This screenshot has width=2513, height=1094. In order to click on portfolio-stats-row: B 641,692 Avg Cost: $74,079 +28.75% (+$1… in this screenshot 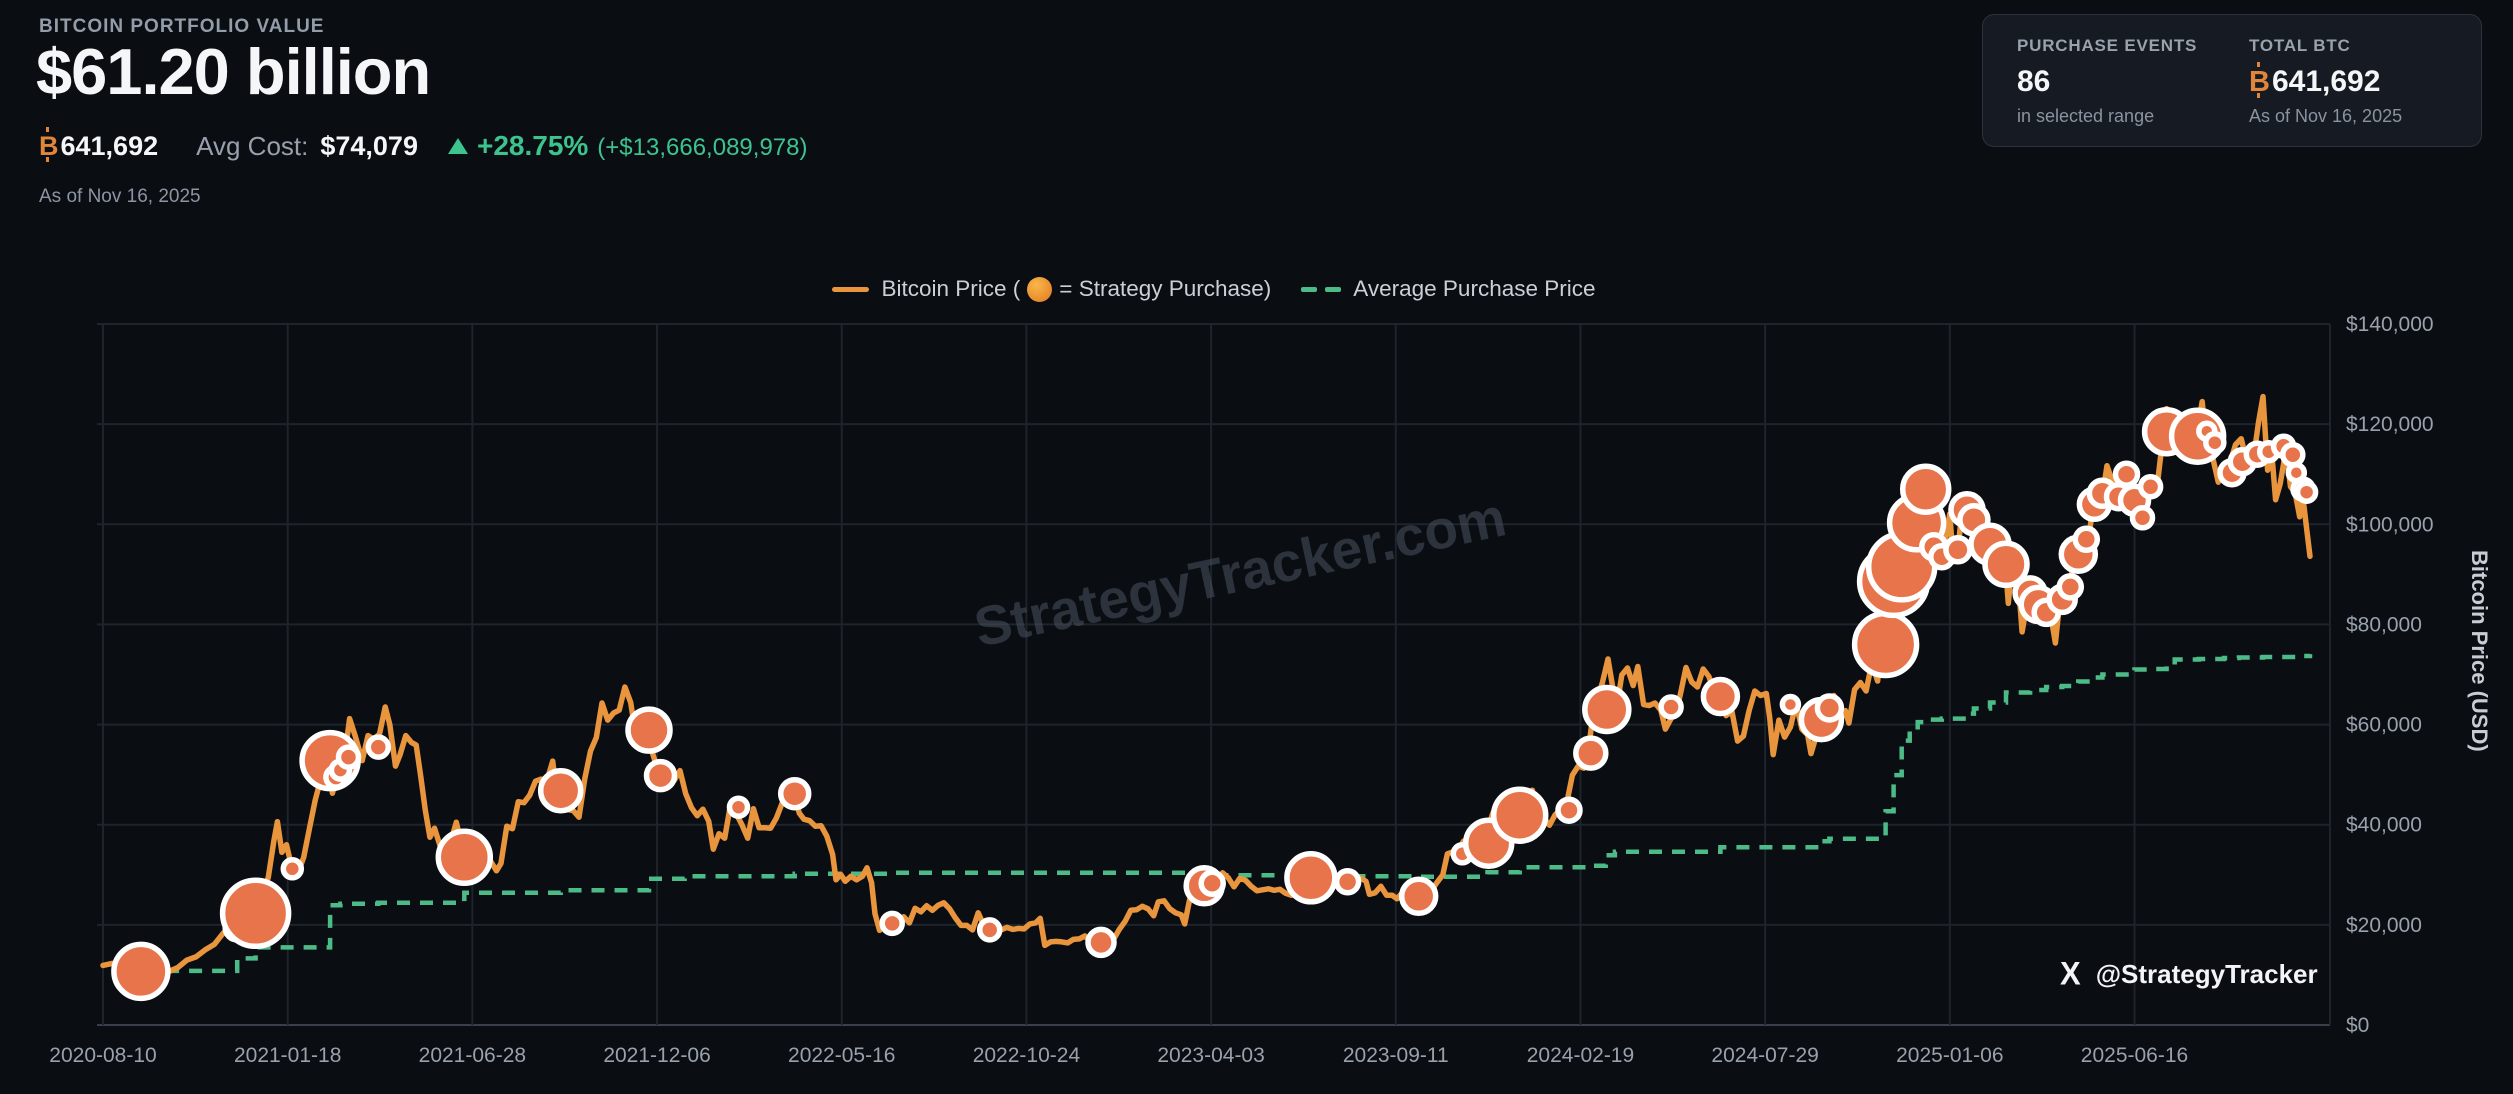, I will do `click(423, 144)`.